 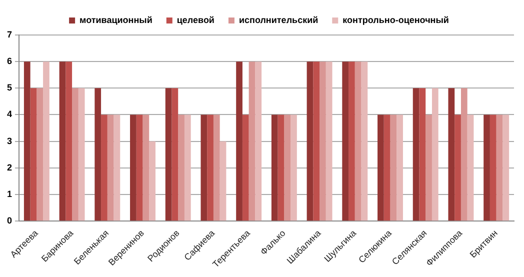 What do you see at coordinates (195, 19) in the screenshot?
I see `legend-label: целевой` at bounding box center [195, 19].